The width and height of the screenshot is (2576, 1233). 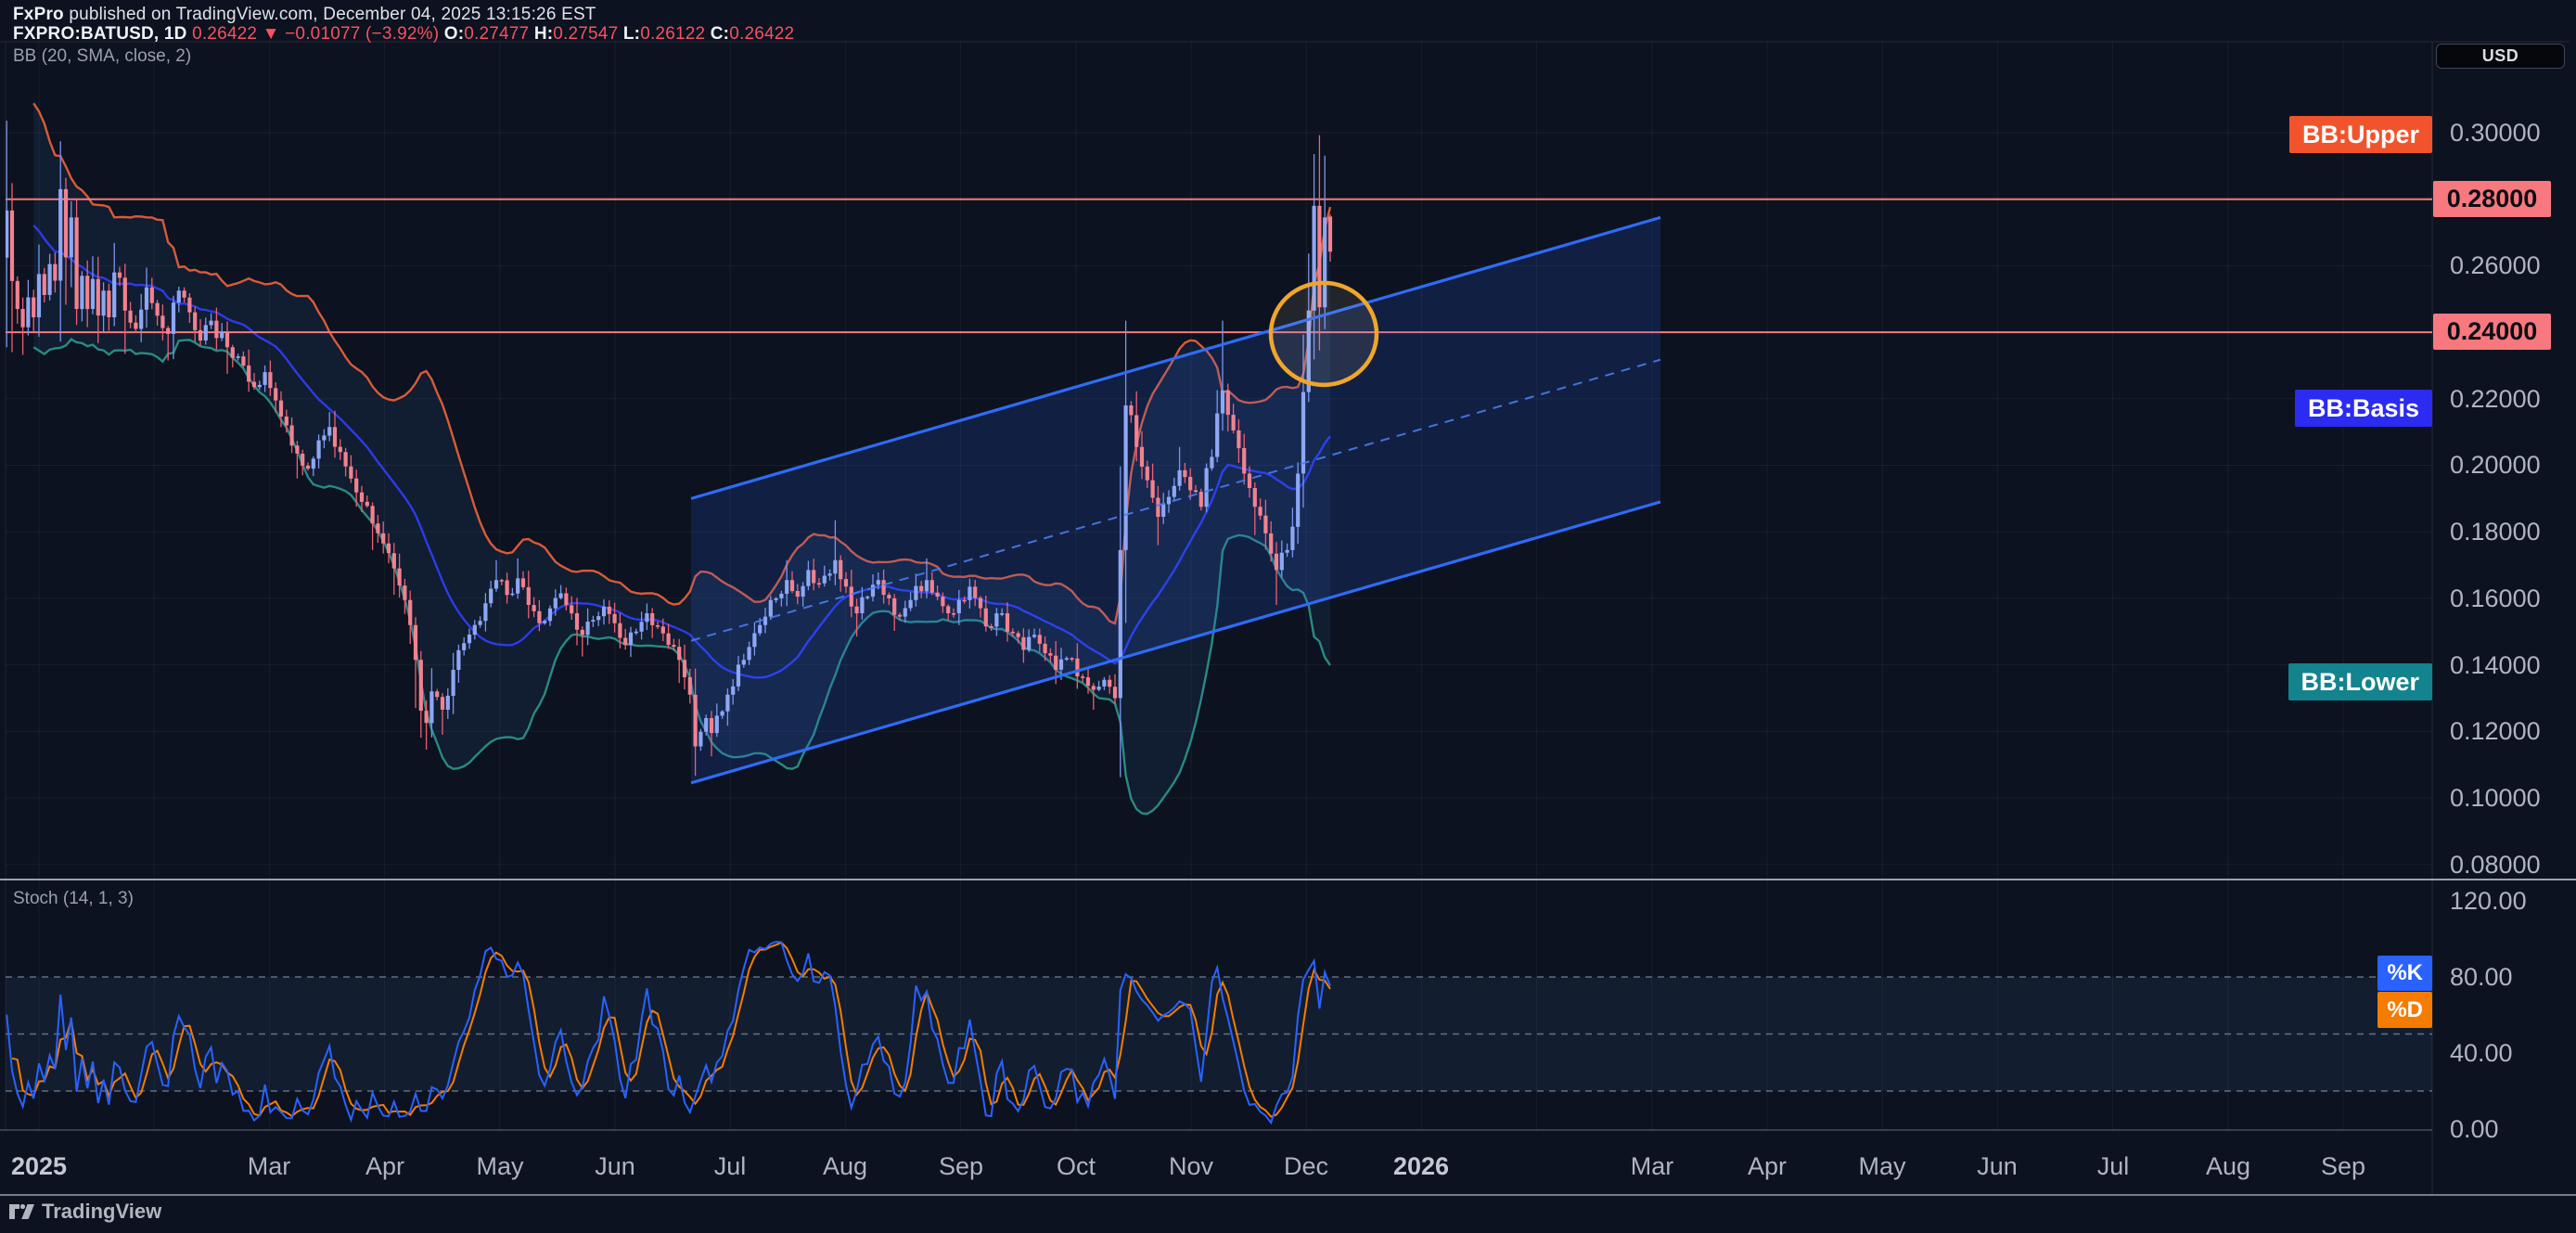 What do you see at coordinates (631, 34) in the screenshot?
I see `low-label: L:` at bounding box center [631, 34].